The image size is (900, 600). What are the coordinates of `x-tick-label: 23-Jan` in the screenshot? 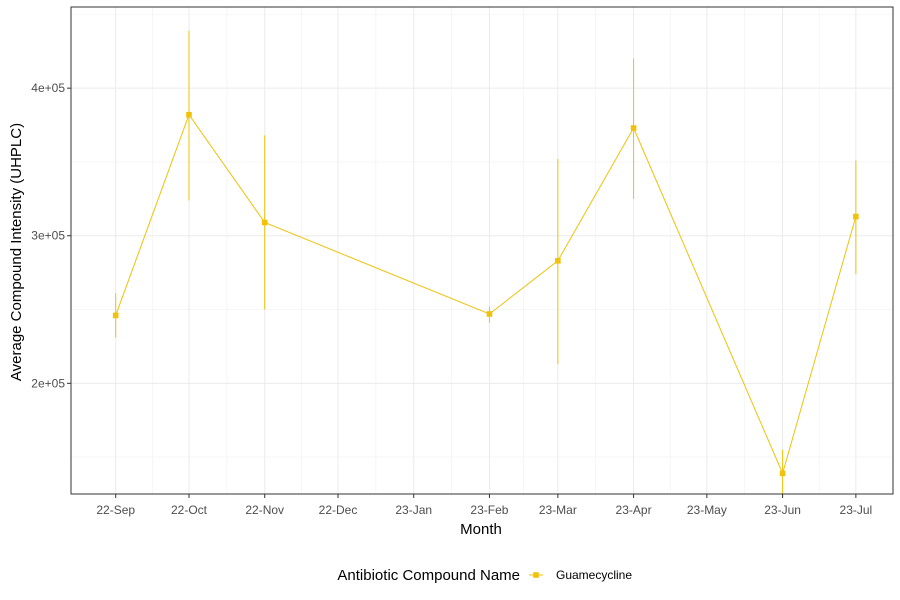 It's located at (413, 510).